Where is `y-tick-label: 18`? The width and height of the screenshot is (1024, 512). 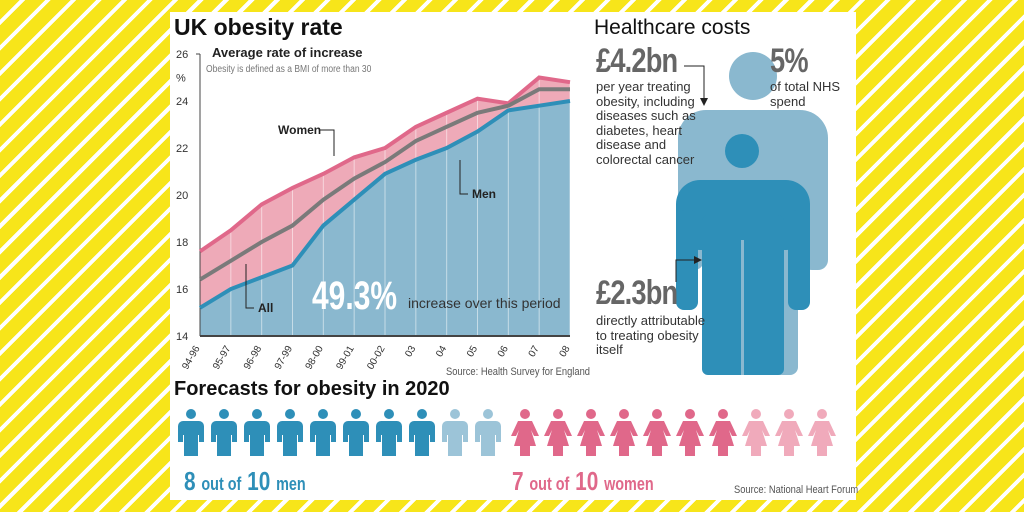
y-tick-label: 18 is located at coordinates (182, 243).